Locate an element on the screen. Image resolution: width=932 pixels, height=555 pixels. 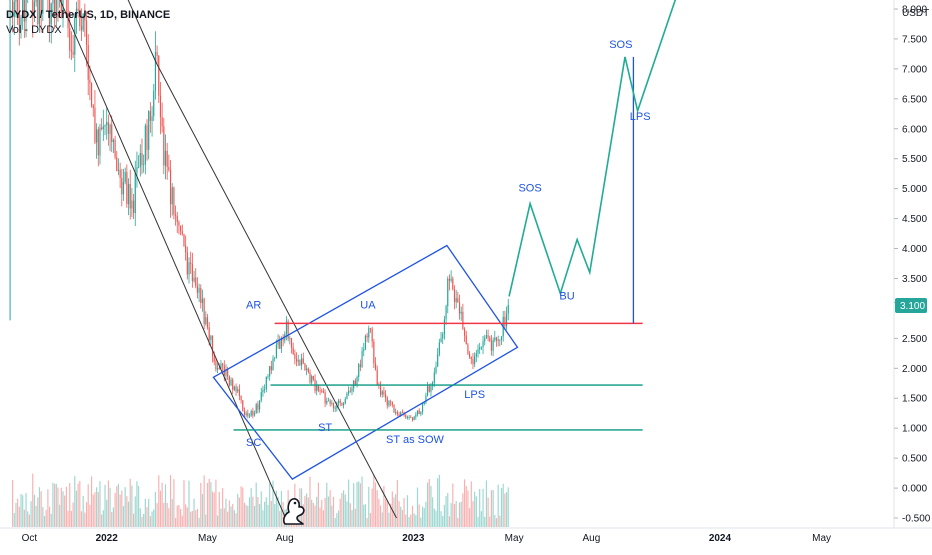
x-tick-label: 2024 is located at coordinates (720, 538).